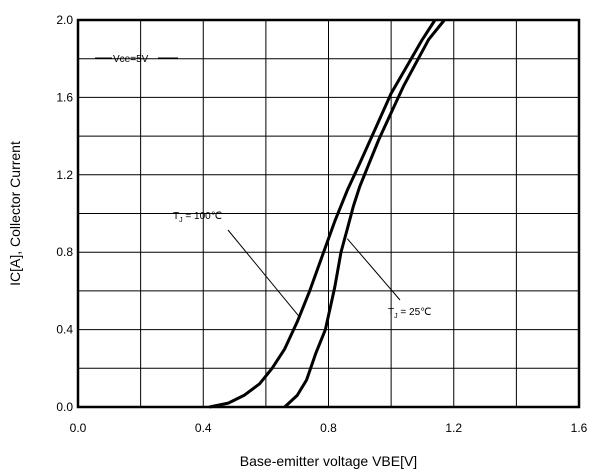 The image size is (592, 473). Describe the element at coordinates (15, 213) in the screenshot. I see `y-axis-title: IC[A], Collector Current` at that location.